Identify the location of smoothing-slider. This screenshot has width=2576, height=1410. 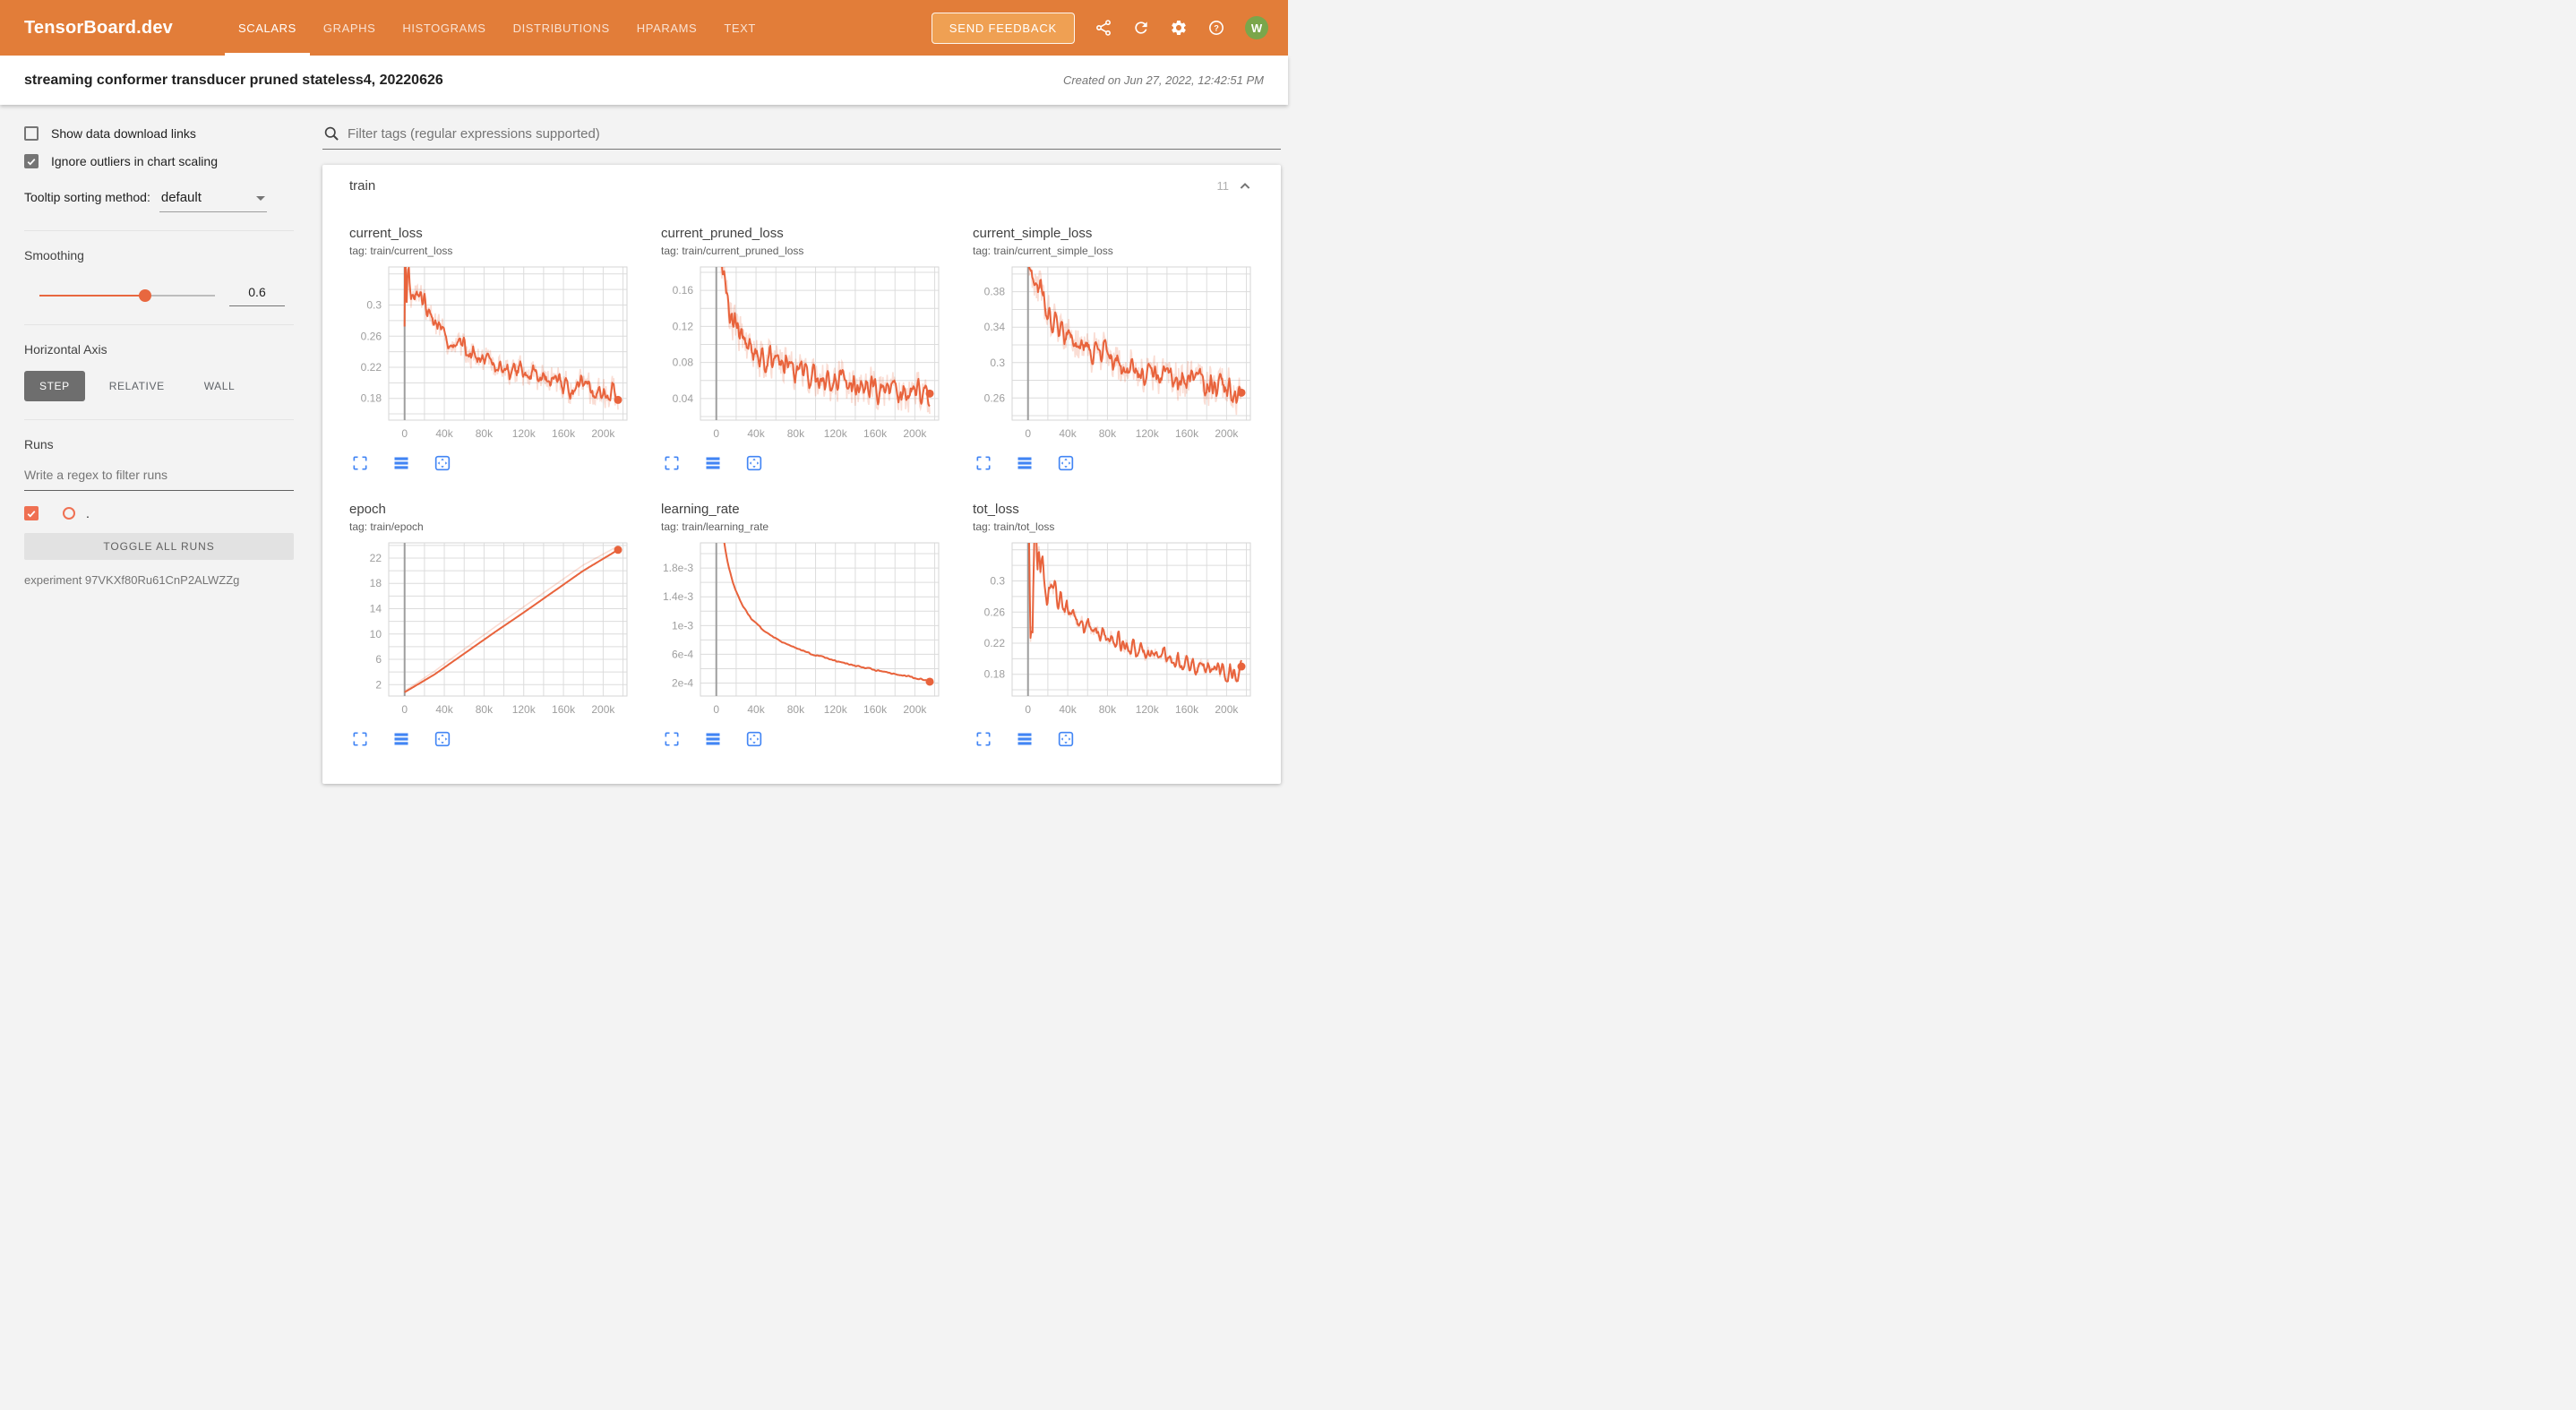
(127, 295).